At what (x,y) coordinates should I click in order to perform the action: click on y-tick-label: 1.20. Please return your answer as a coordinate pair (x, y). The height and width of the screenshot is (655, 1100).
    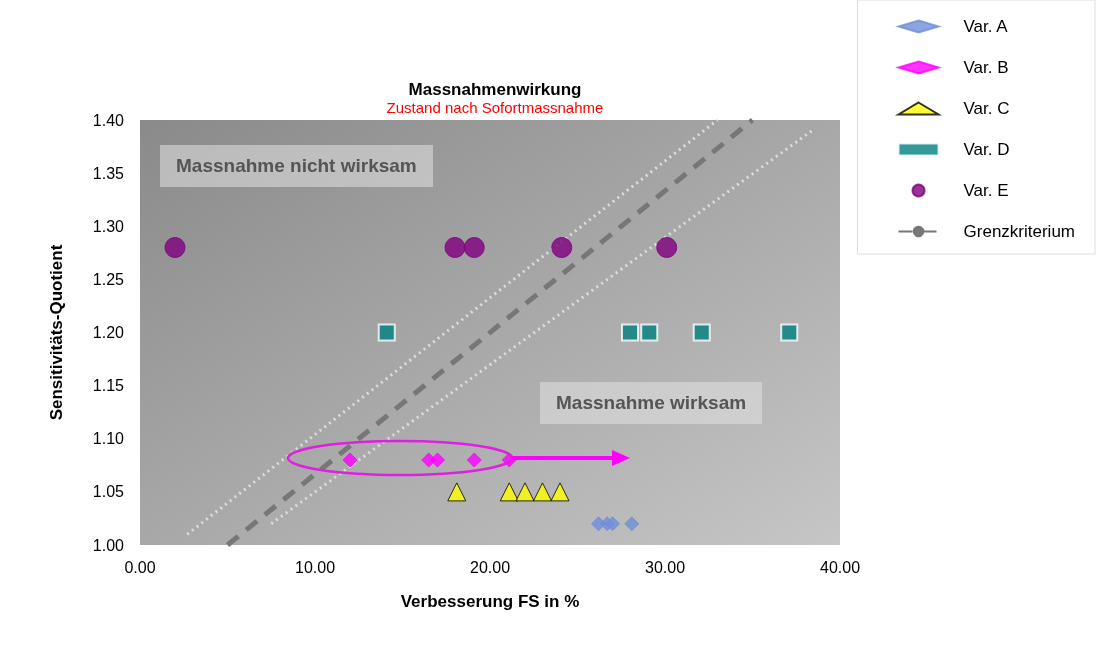
    Looking at the image, I should click on (108, 332).